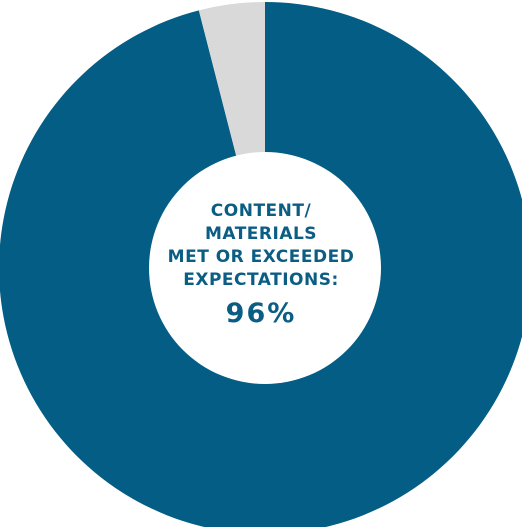 The image size is (522, 527). I want to click on center-label-line-1: CONTENT/, so click(261, 211).